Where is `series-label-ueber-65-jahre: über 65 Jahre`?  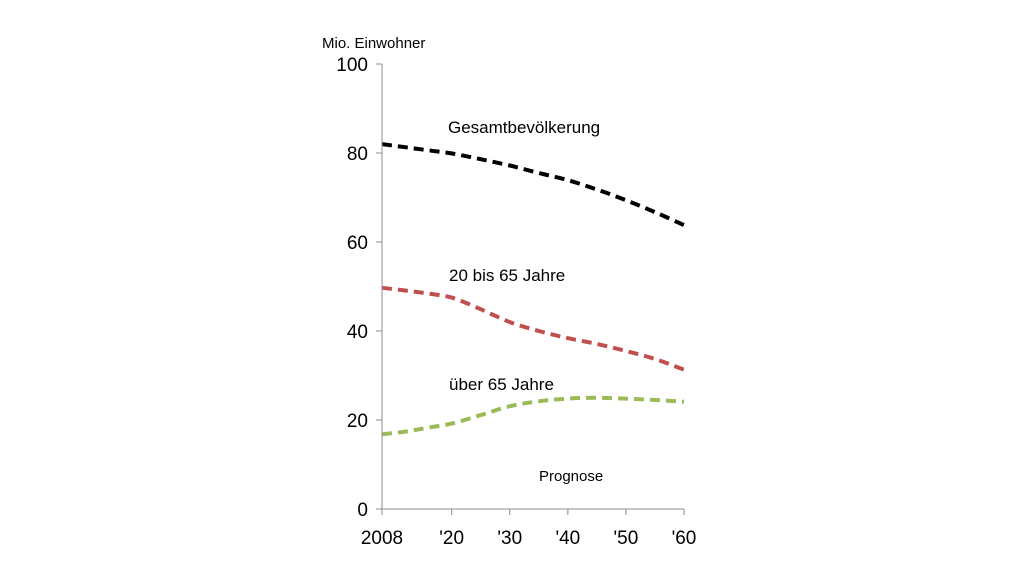 series-label-ueber-65-jahre: über 65 Jahre is located at coordinates (501, 384).